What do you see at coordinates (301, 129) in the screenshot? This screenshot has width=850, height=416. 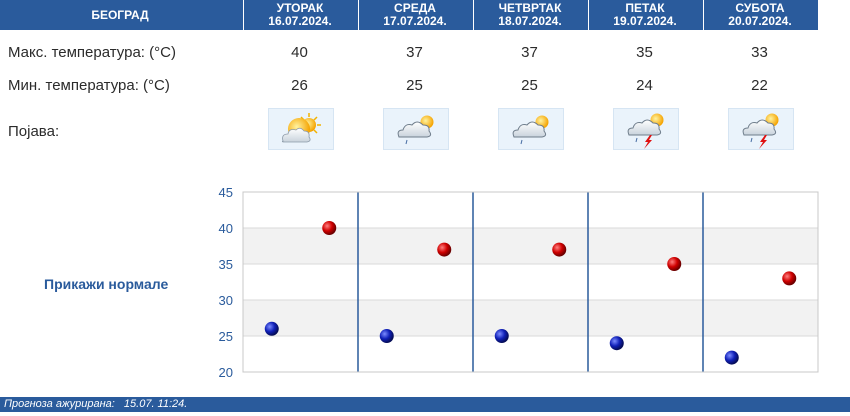 I see `partly-cloudy-sun-icon` at bounding box center [301, 129].